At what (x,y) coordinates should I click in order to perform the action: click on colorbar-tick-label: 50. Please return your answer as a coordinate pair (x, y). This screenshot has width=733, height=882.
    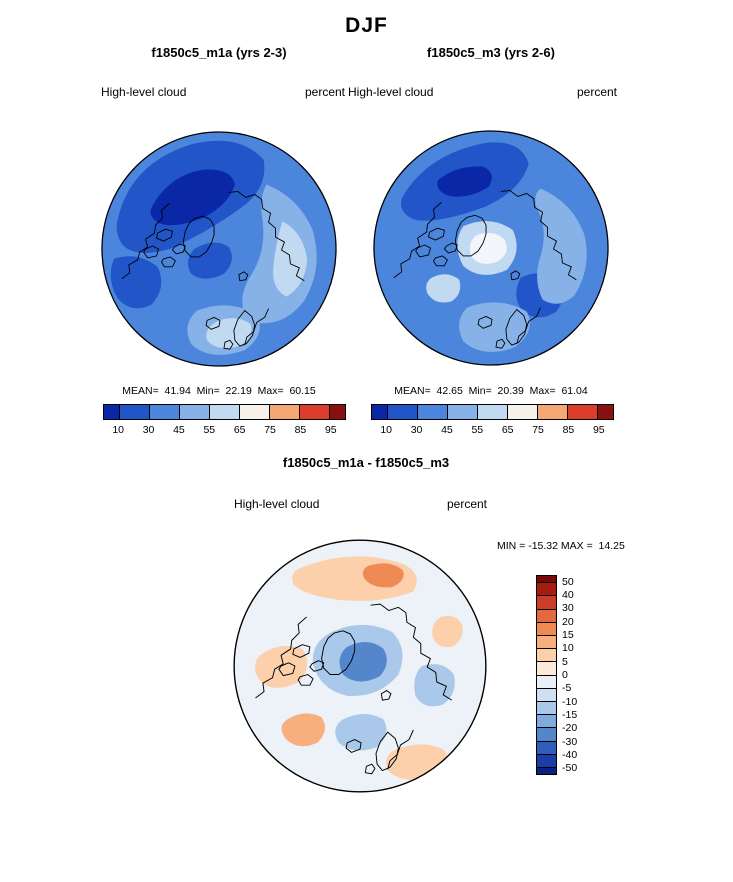
    Looking at the image, I should click on (568, 581).